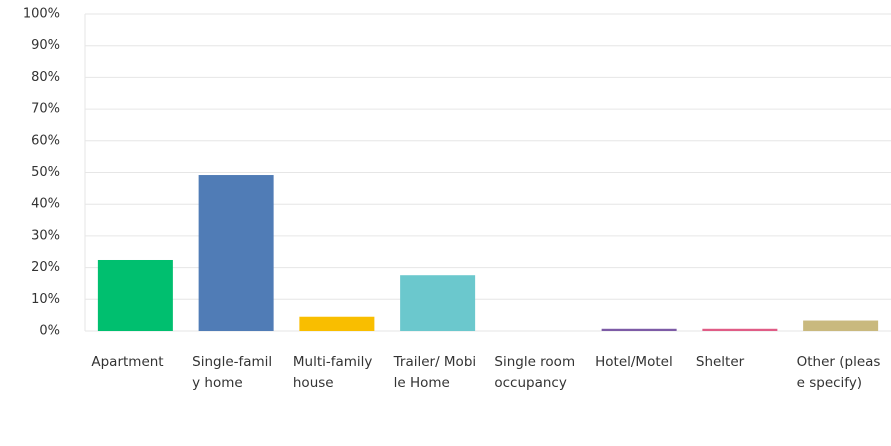  I want to click on y-tick-label: 20%, so click(45, 267).